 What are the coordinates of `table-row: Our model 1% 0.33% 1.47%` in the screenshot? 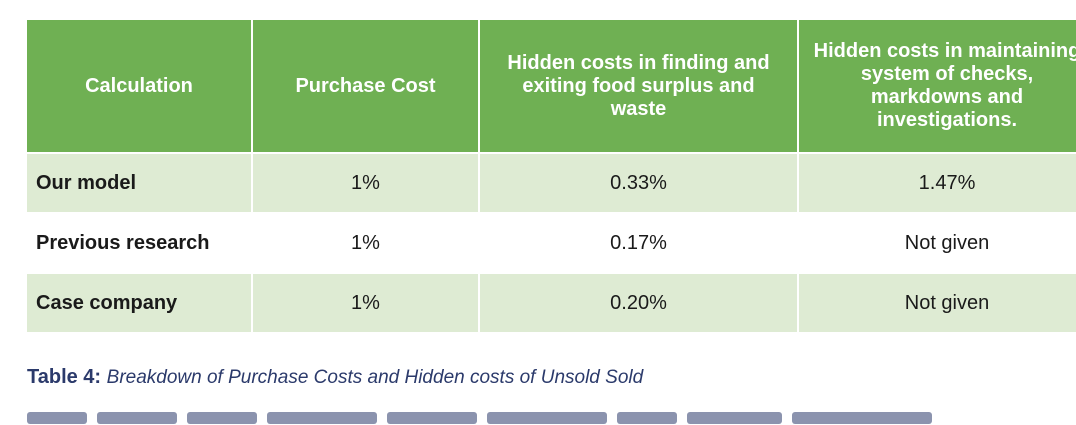 It's located at (551, 183).